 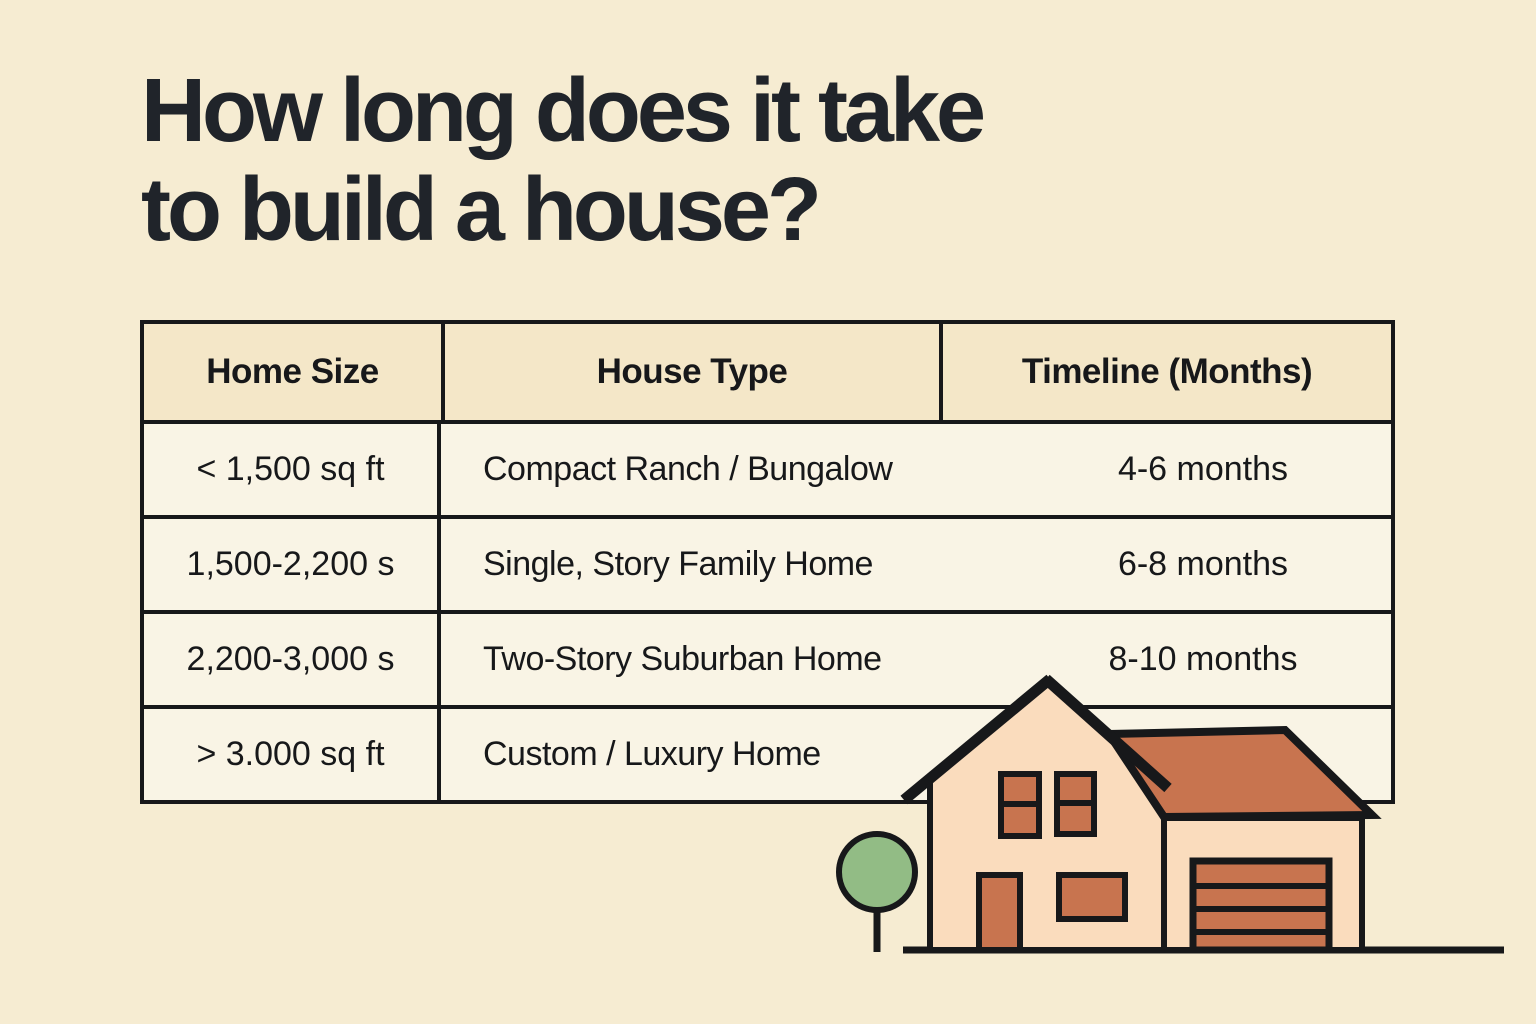 I want to click on timeline-value: 6-8 months, so click(x=1203, y=564).